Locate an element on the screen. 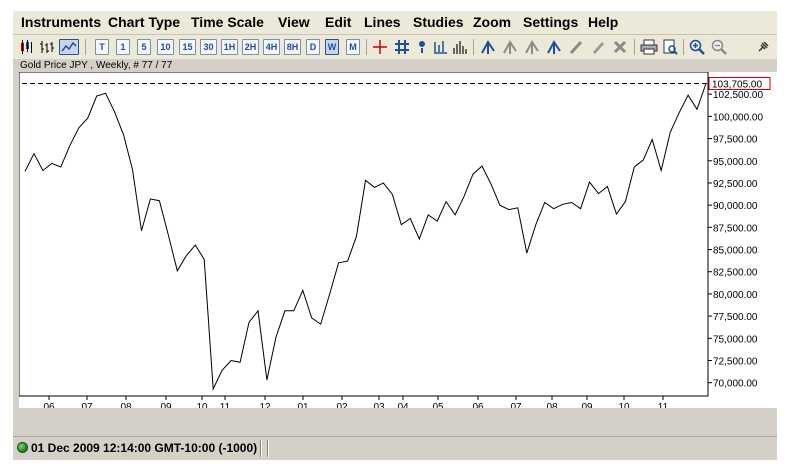 Image resolution: width=789 pixels, height=466 pixels. pencil-icon is located at coordinates (598, 47).